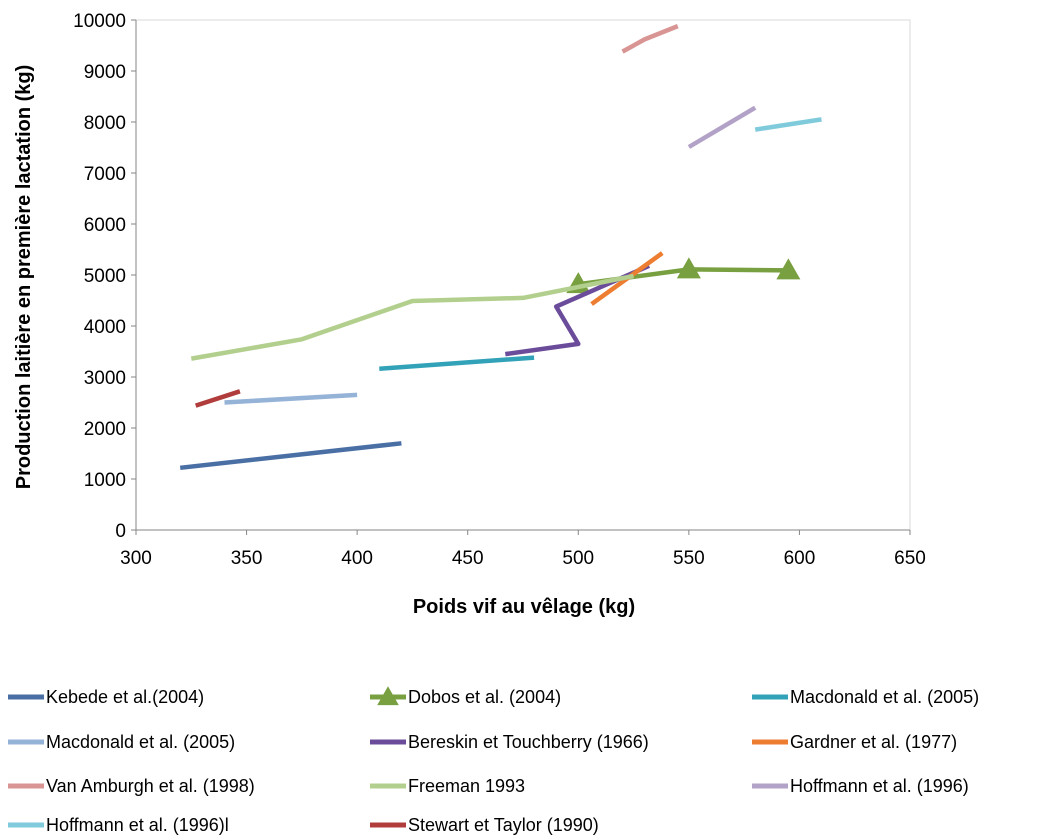 This screenshot has width=1047, height=836. I want to click on x-tick-label: 550, so click(689, 558).